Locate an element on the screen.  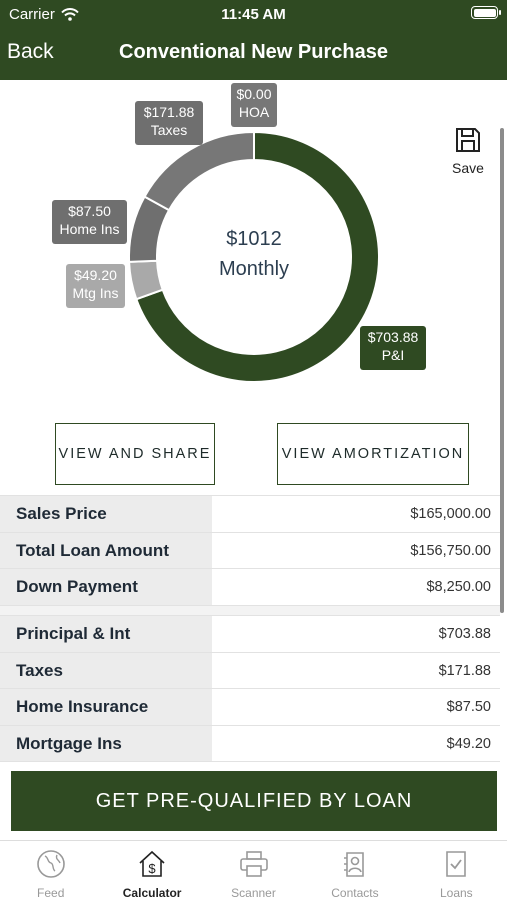
tab-loans: Loans is located at coordinates (456, 870).